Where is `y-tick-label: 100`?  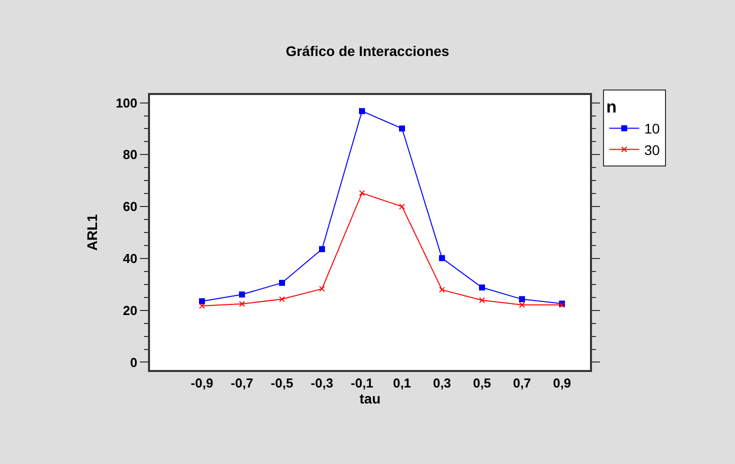 y-tick-label: 100 is located at coordinates (127, 102).